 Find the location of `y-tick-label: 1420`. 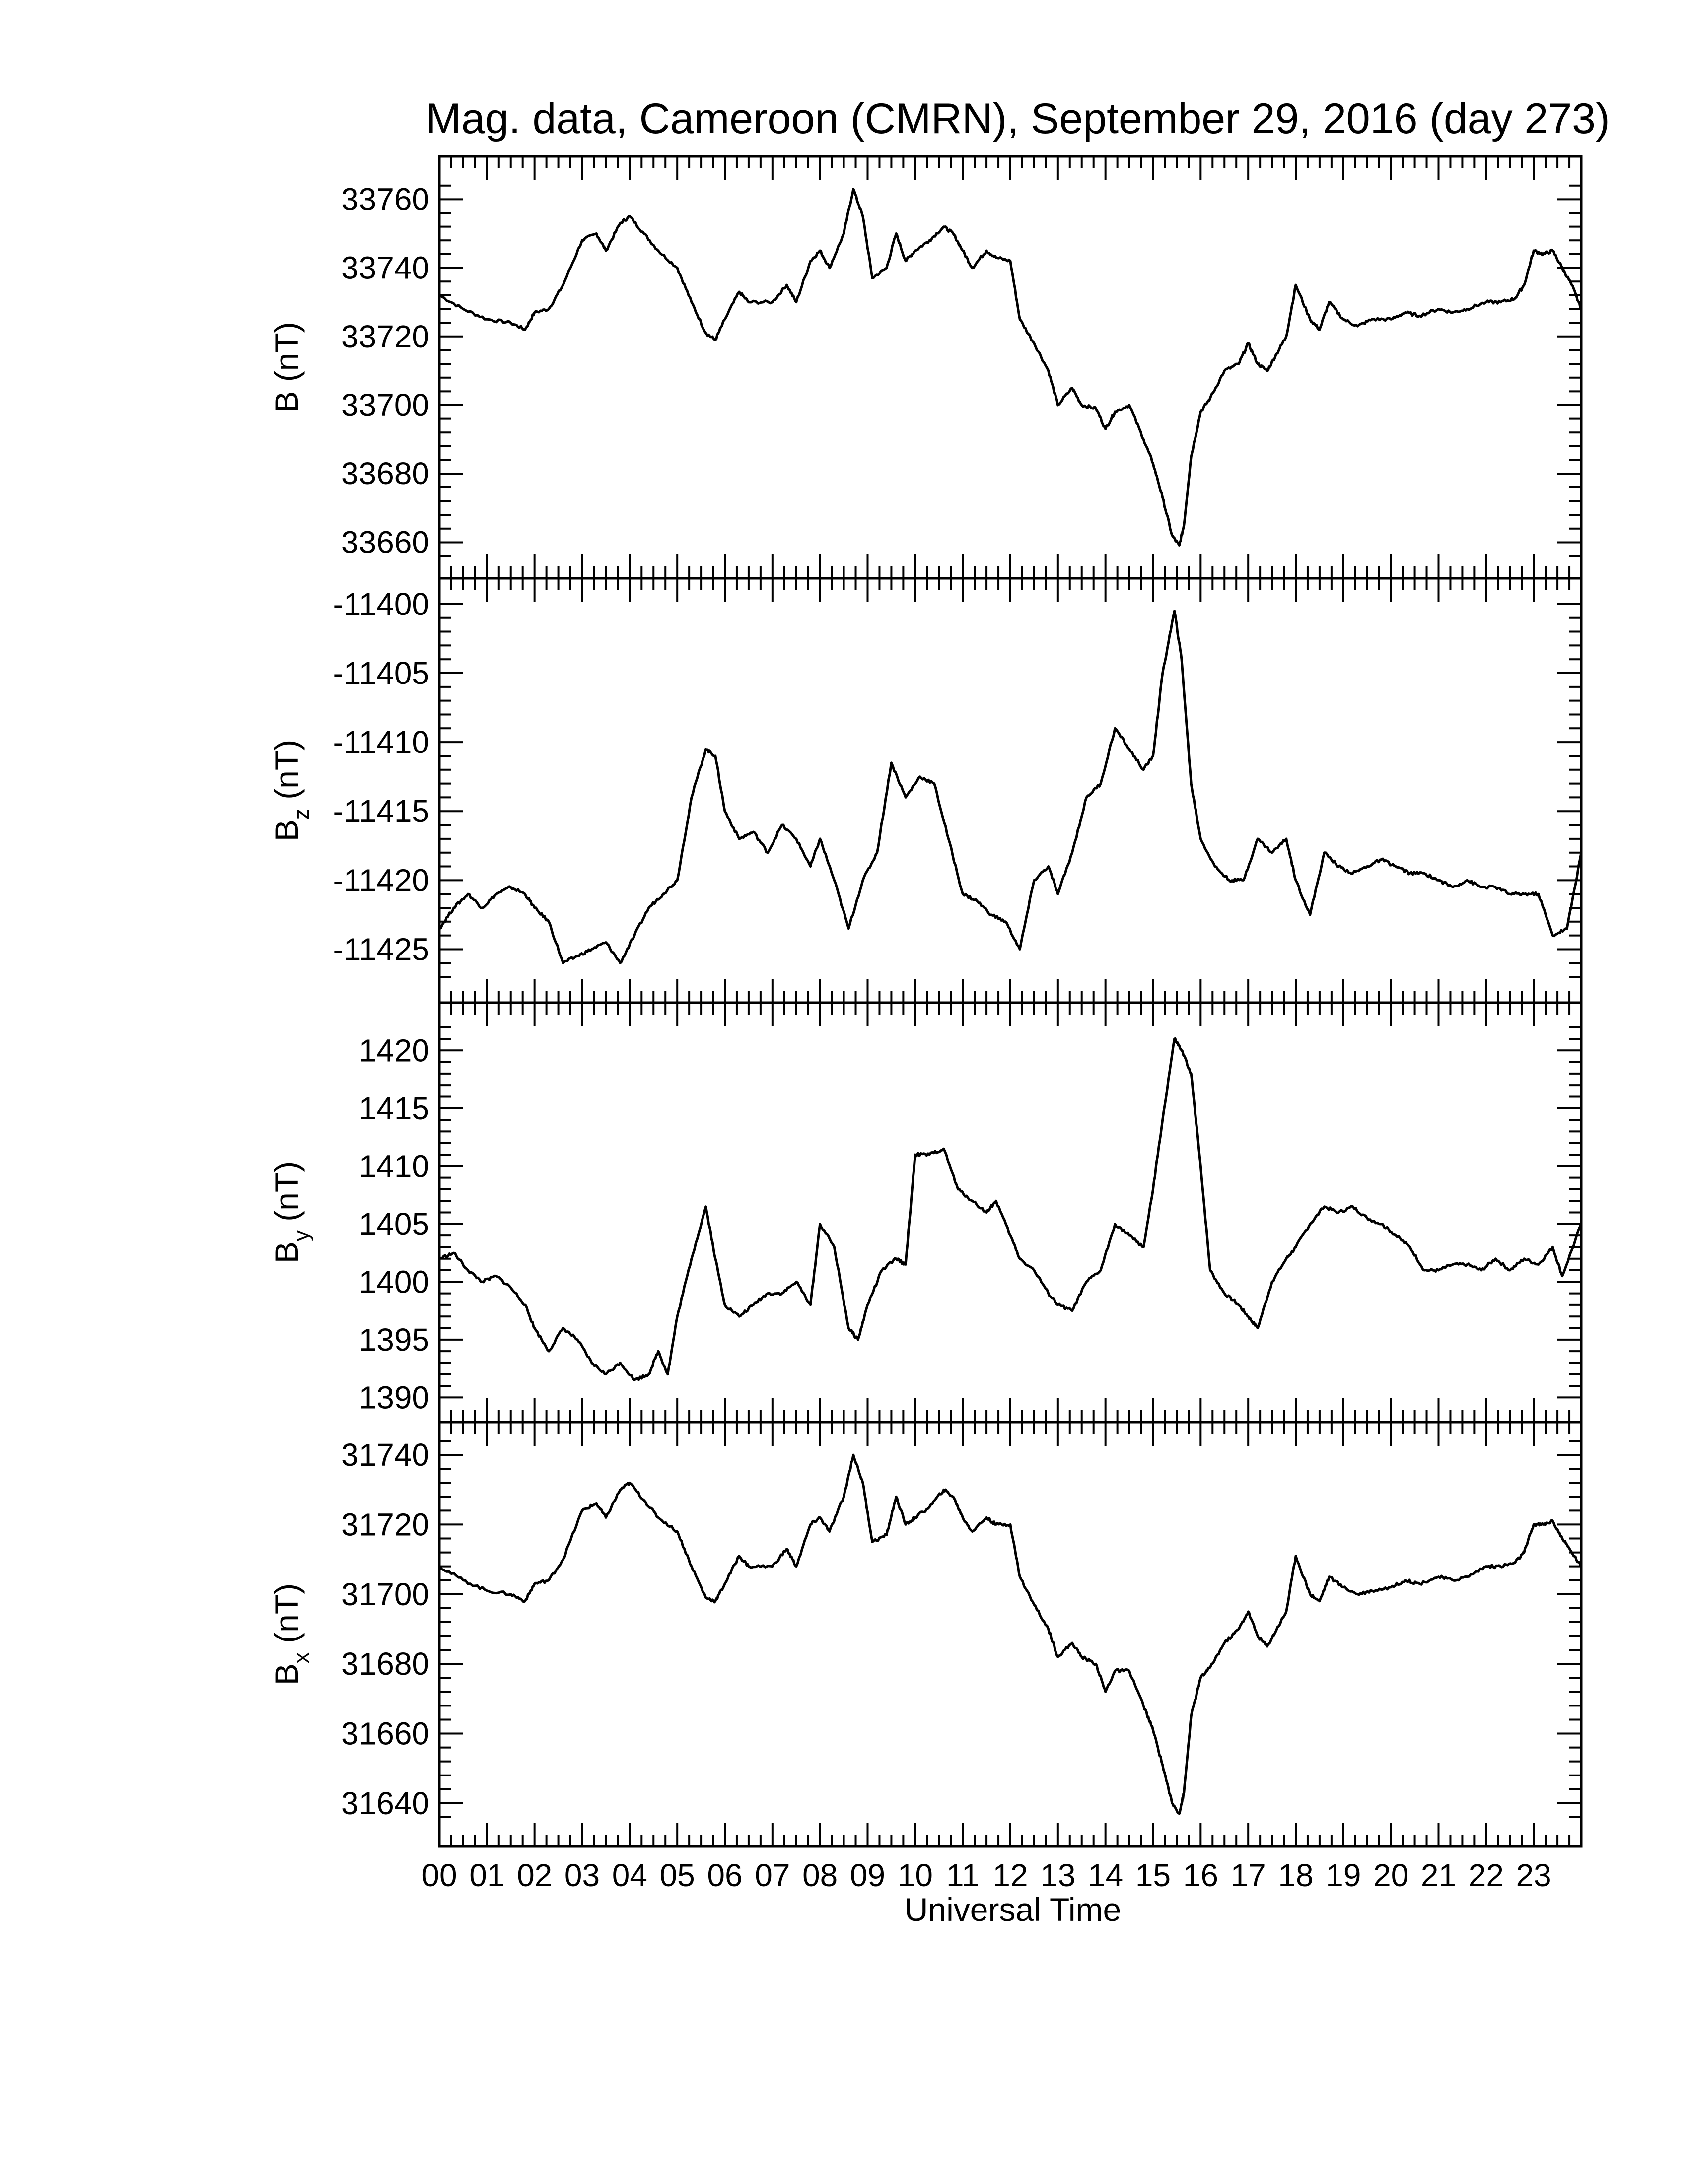

y-tick-label: 1420 is located at coordinates (394, 1050).